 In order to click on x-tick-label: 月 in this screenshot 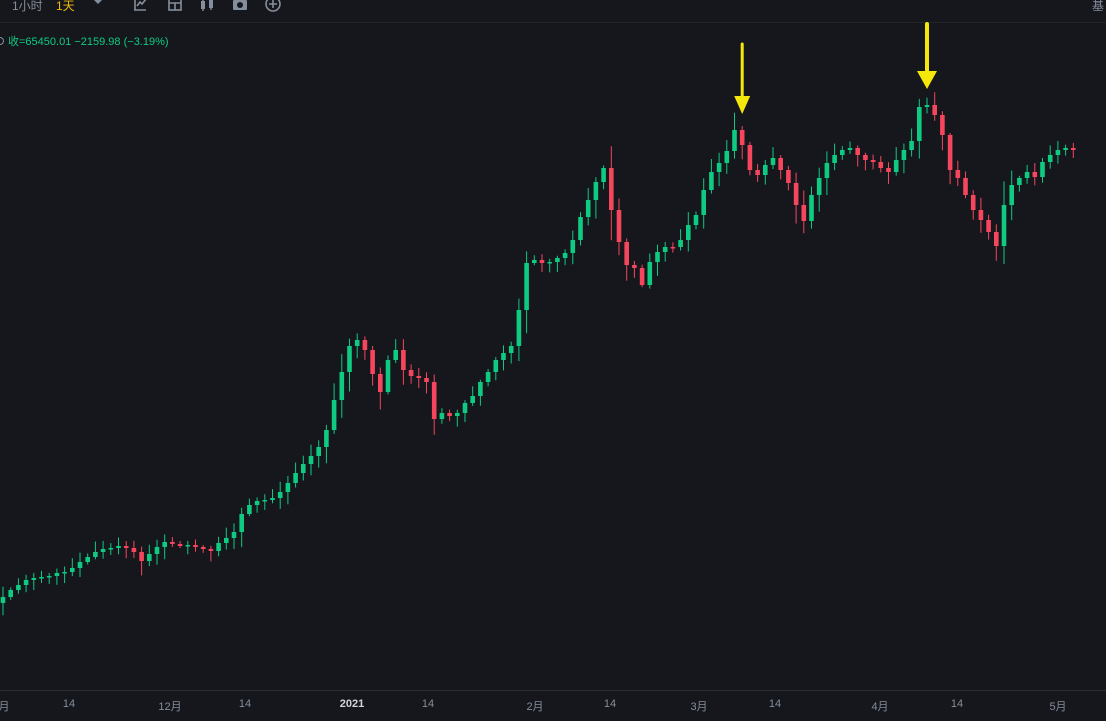, I will do `click(5, 707)`.